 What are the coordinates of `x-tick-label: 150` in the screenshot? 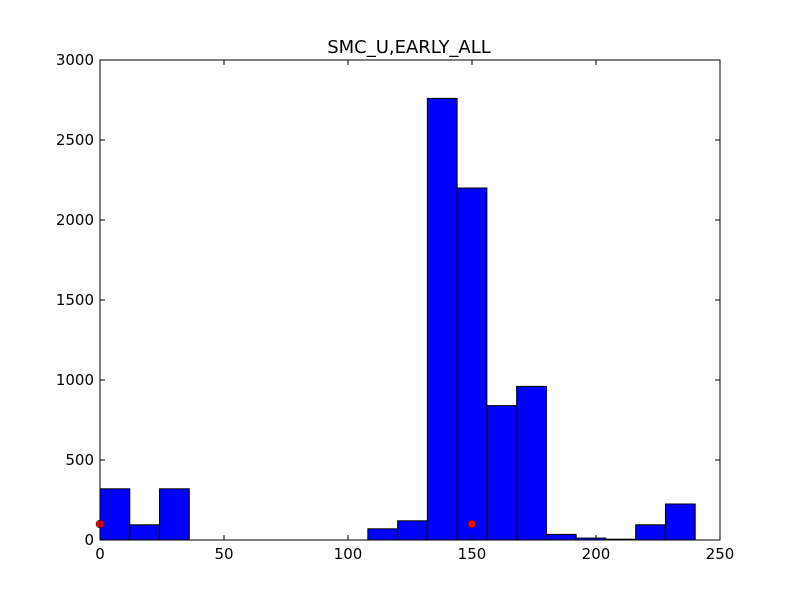 It's located at (472, 554).